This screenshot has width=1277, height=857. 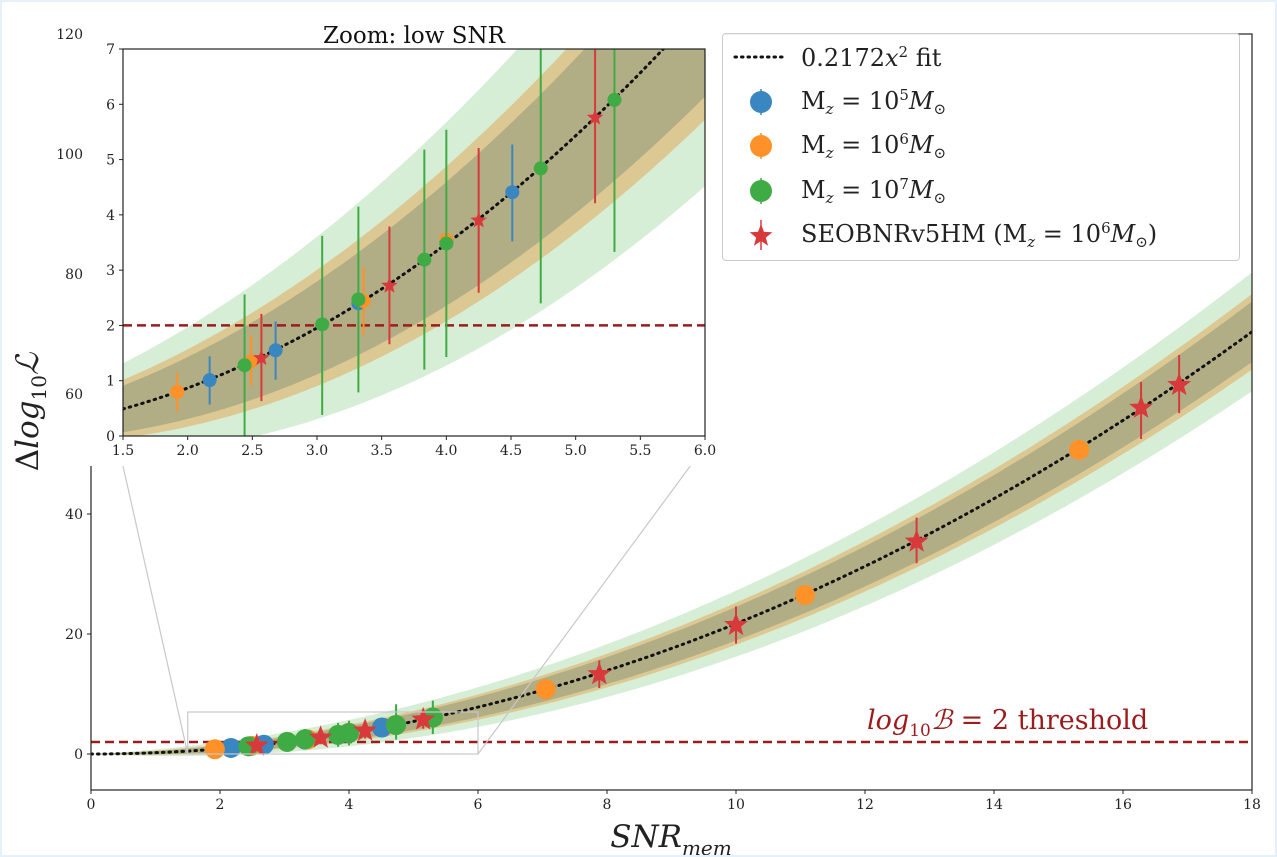 What do you see at coordinates (640, 451) in the screenshot?
I see `inset-xtick-label: 5.5` at bounding box center [640, 451].